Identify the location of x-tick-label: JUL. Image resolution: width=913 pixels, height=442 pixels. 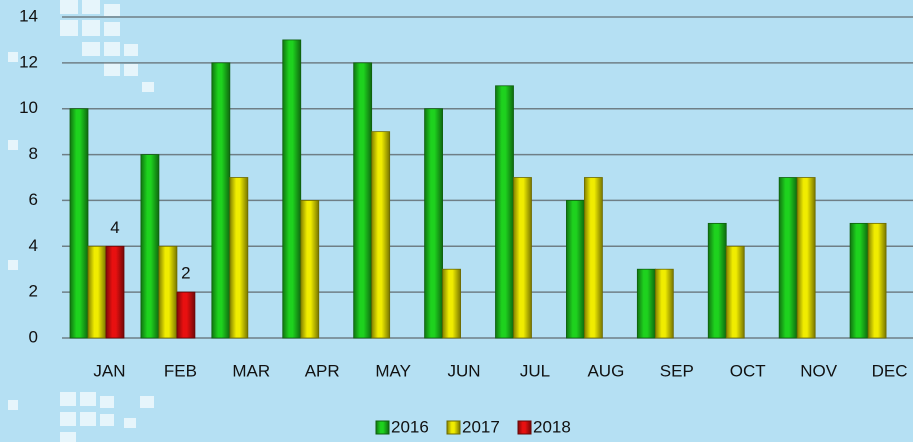
(535, 370).